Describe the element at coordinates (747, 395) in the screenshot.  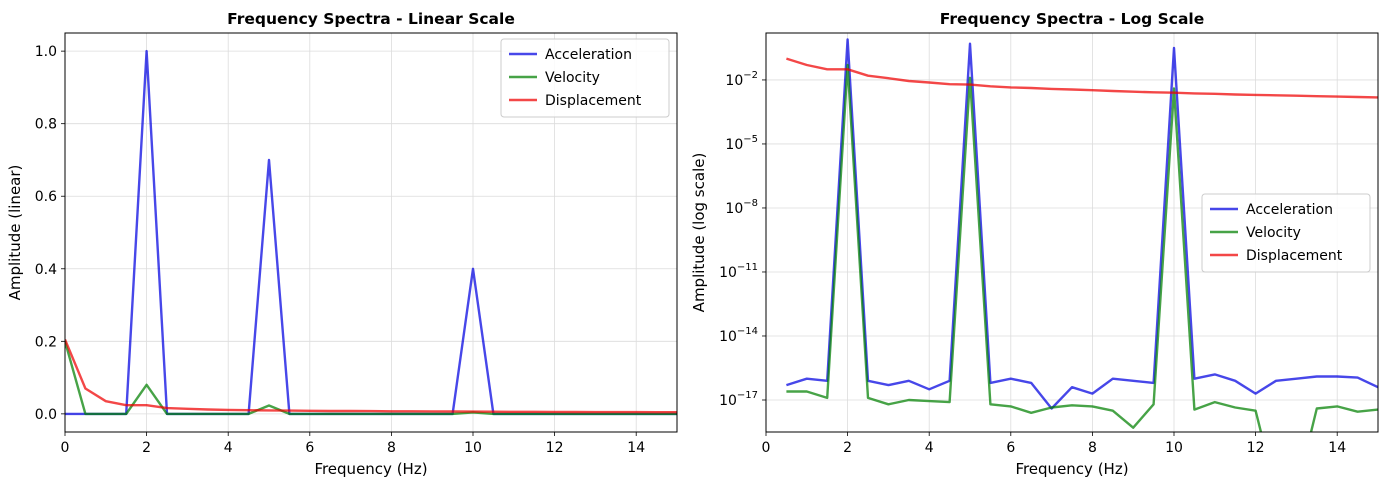
I see `y-tick-exponent: −17` at that location.